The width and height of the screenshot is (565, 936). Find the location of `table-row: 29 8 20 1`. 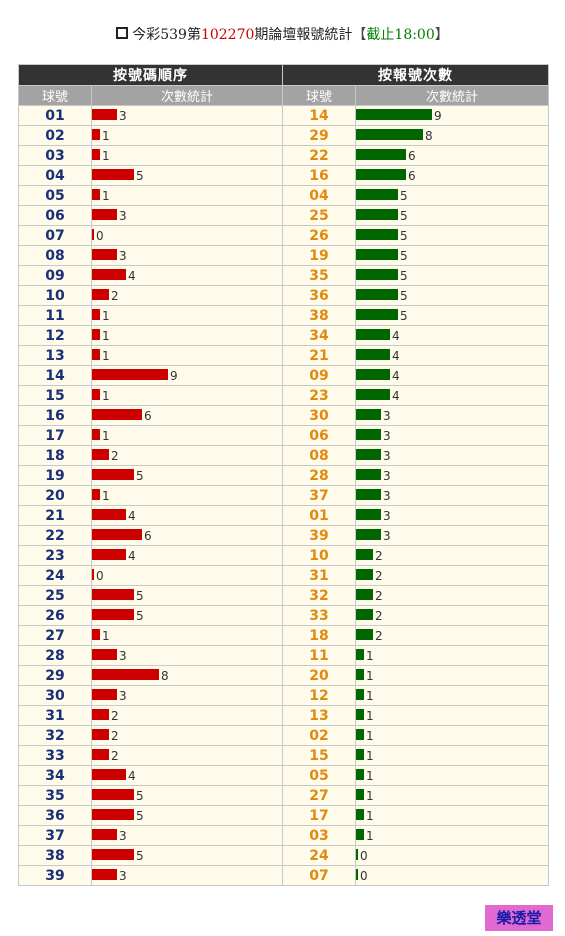

table-row: 29 8 20 1 is located at coordinates (283, 675).